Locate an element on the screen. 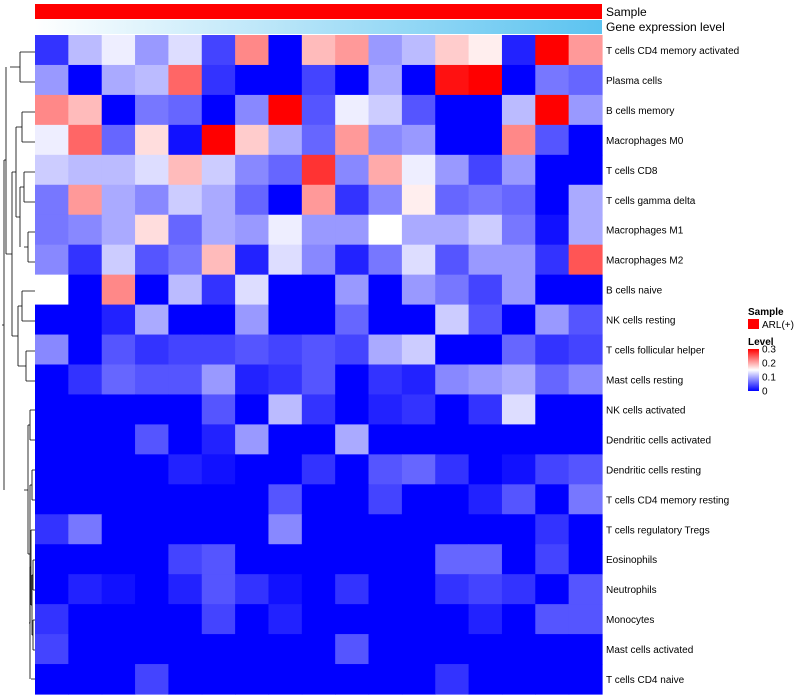  row-label: Plasma cells is located at coordinates (634, 81).